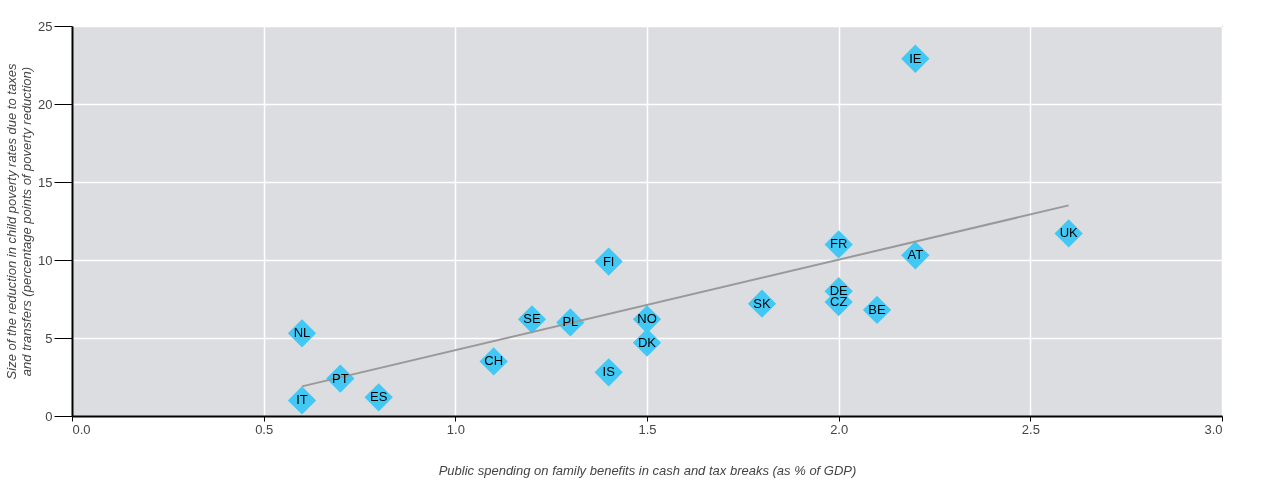 Image resolution: width=1270 pixels, height=500 pixels. What do you see at coordinates (647, 429) in the screenshot?
I see `x-tick-label: 1.5` at bounding box center [647, 429].